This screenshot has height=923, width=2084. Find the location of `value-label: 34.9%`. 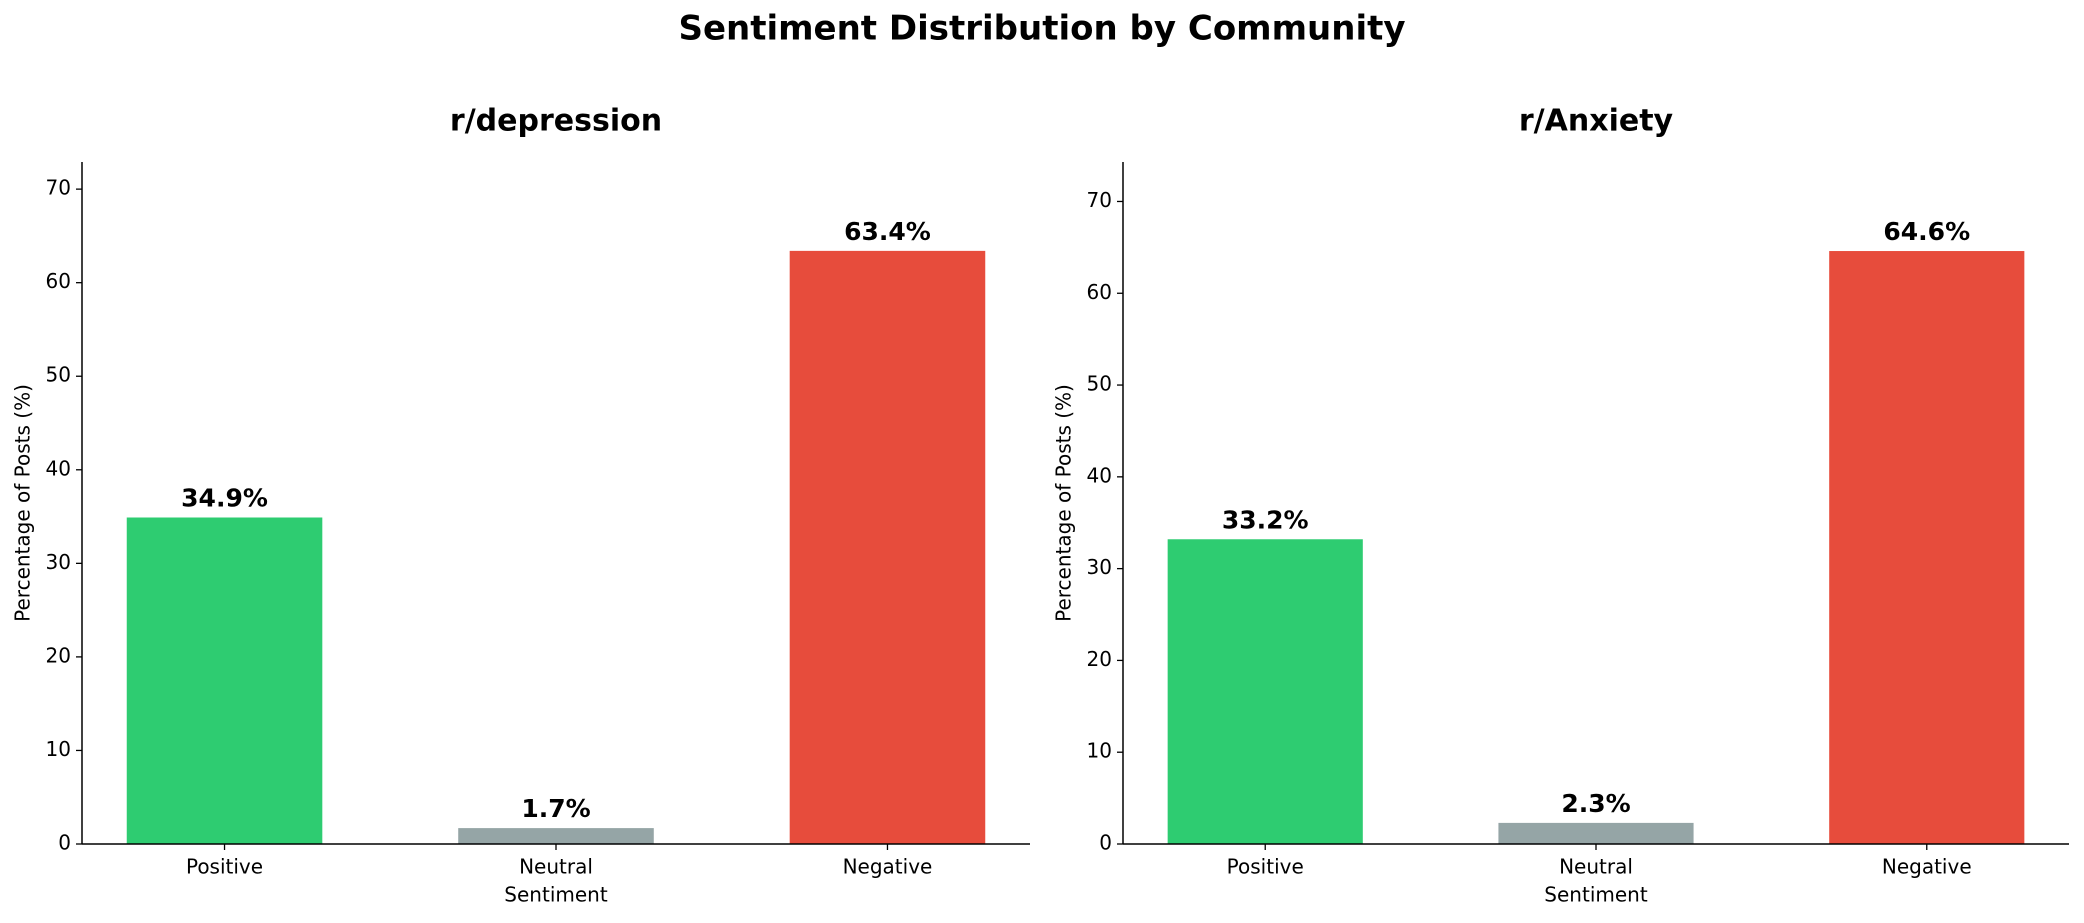

value-label: 34.9% is located at coordinates (224, 498).